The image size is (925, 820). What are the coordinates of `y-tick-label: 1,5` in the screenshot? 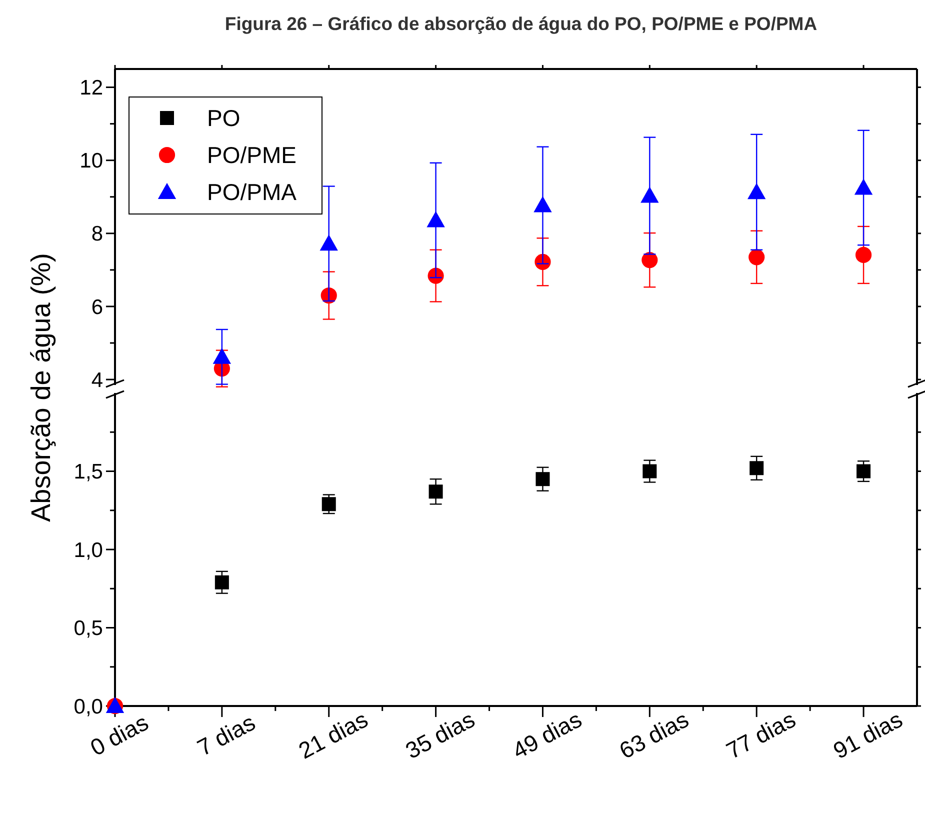 It's located at (88, 472).